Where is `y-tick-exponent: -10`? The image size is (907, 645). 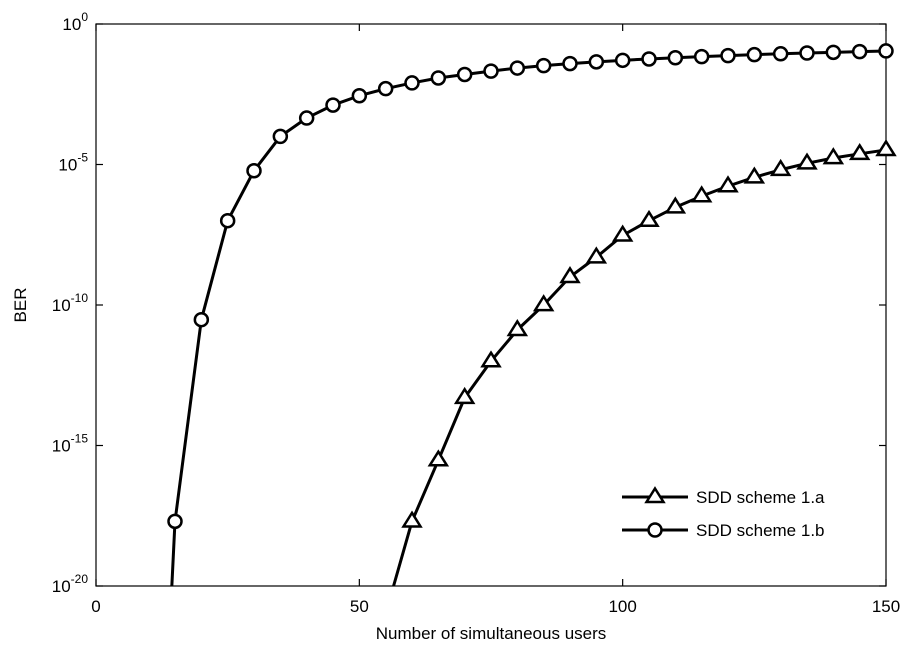
y-tick-exponent: -10 is located at coordinates (80, 298).